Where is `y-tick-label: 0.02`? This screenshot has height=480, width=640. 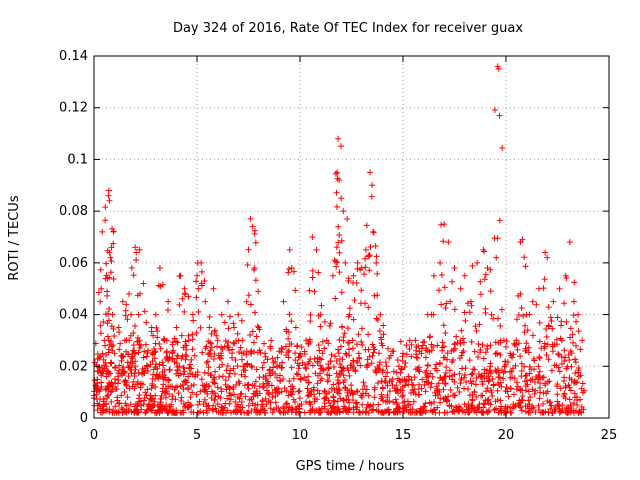
y-tick-label: 0.02 is located at coordinates (73, 366).